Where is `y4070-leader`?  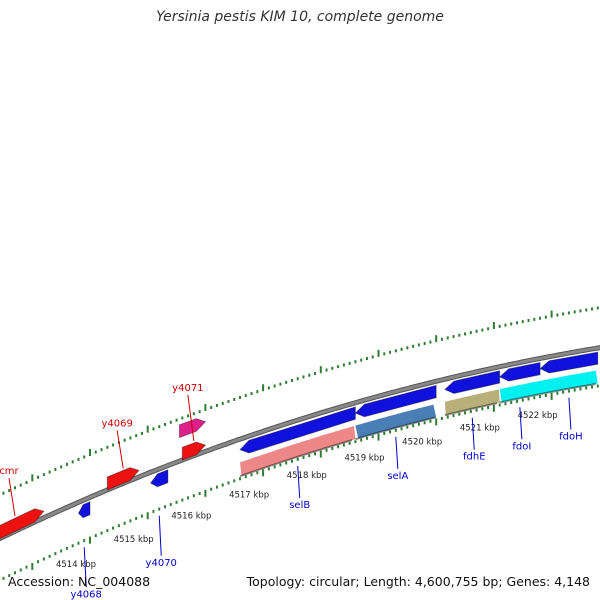 y4070-leader is located at coordinates (160, 535).